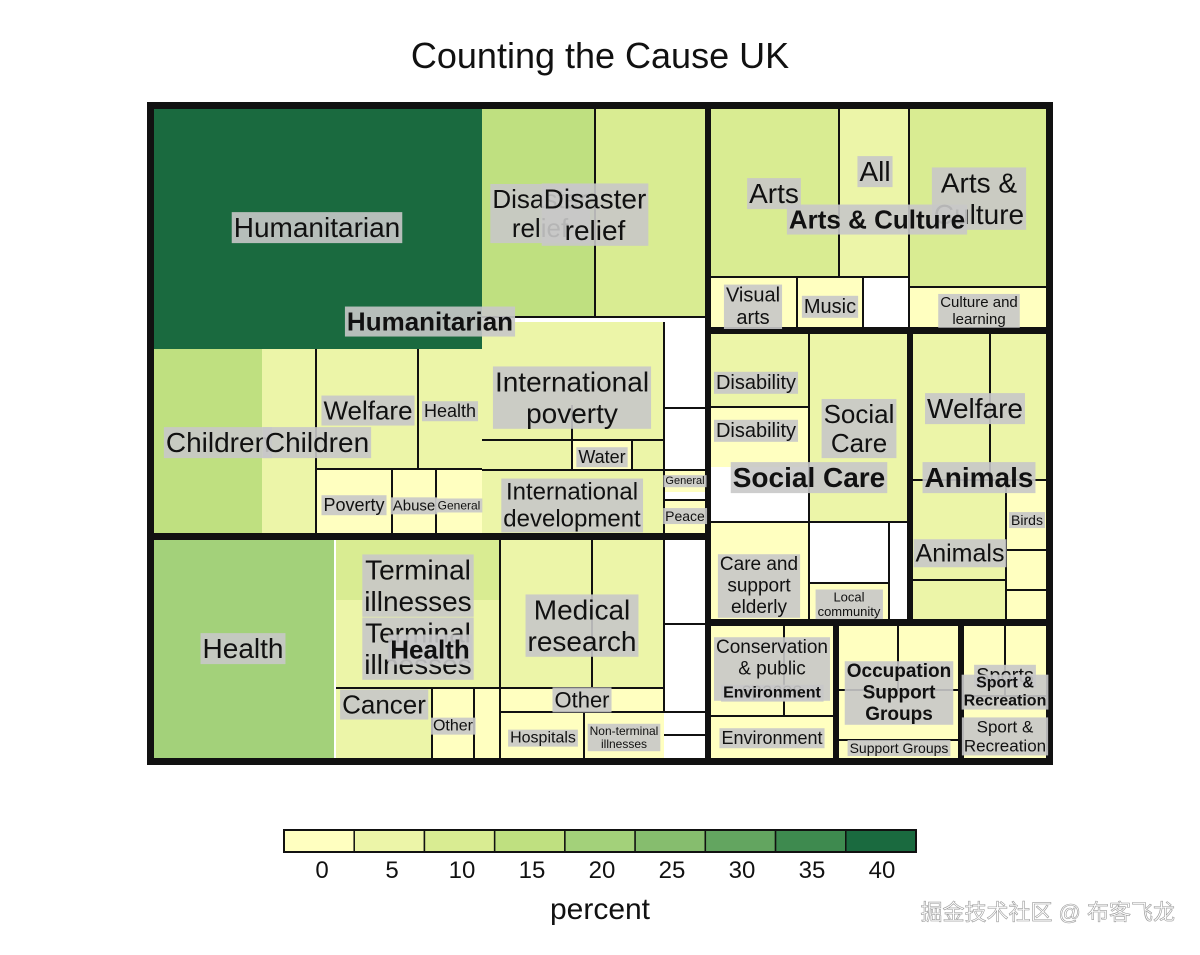 The width and height of the screenshot is (1200, 955). I want to click on group-label-arts-and-culture-text: Arts & Culture, so click(877, 220).